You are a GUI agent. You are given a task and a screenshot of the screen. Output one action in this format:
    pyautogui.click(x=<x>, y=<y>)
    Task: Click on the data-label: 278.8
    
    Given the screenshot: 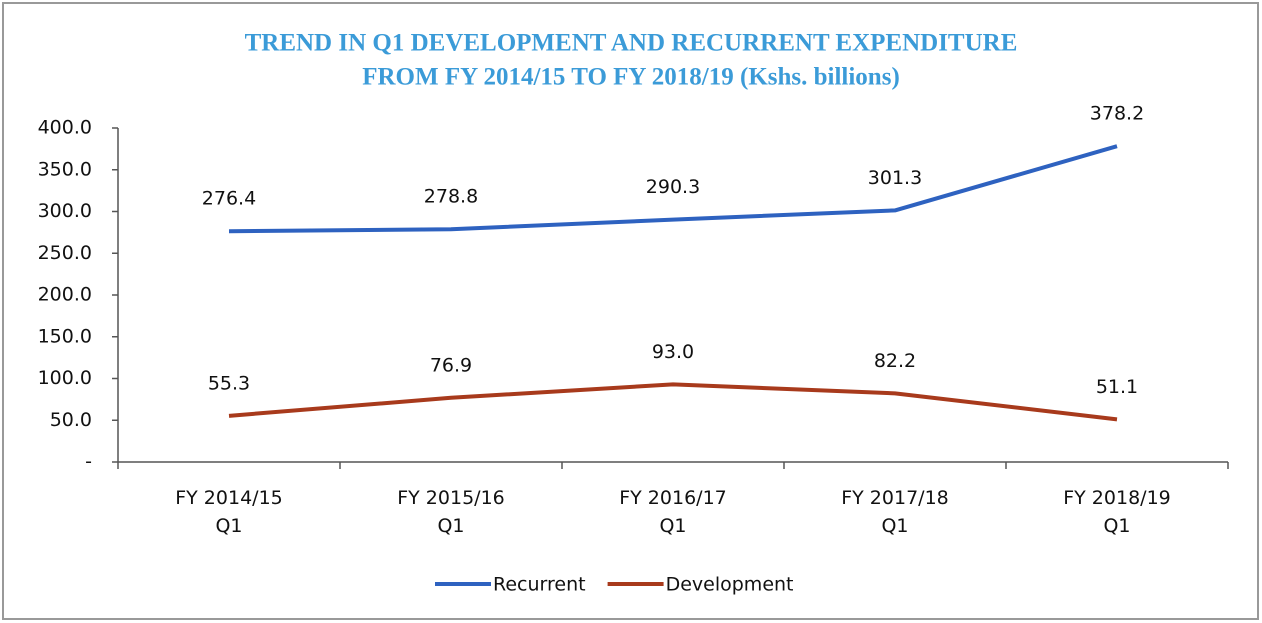 What is the action you would take?
    pyautogui.click(x=451, y=197)
    